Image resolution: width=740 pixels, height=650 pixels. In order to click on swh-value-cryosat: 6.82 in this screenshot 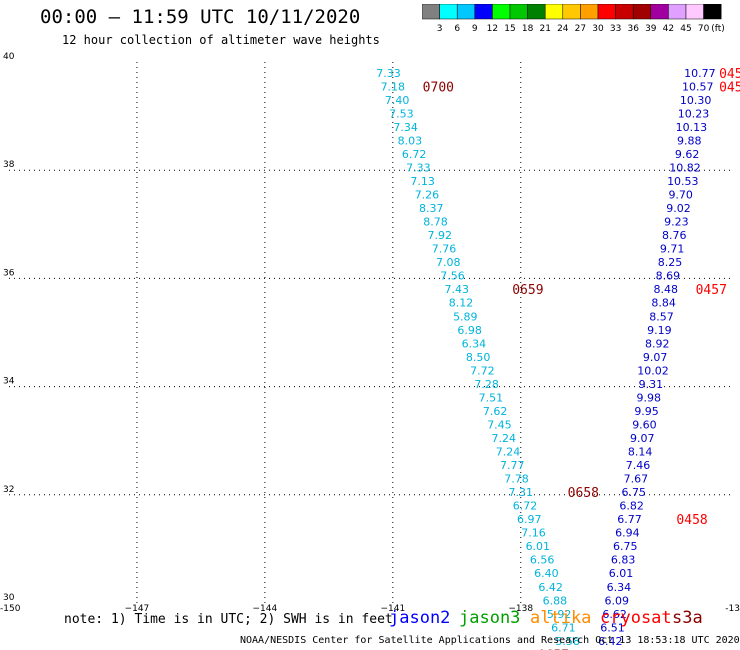, I will do `click(631, 506)`.